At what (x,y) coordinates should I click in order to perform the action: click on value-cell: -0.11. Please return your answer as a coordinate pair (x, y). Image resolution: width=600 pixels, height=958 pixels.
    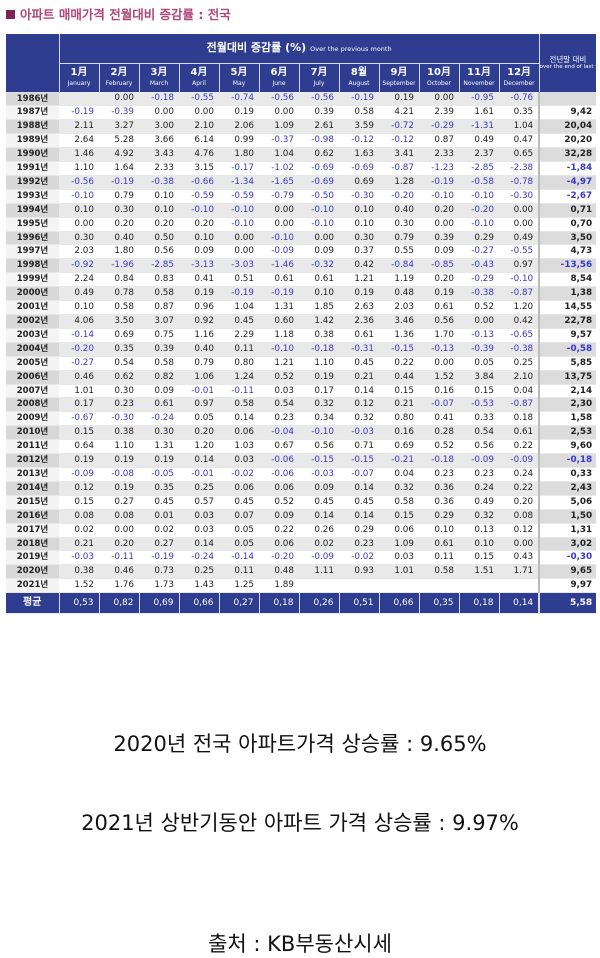
    Looking at the image, I should click on (119, 558).